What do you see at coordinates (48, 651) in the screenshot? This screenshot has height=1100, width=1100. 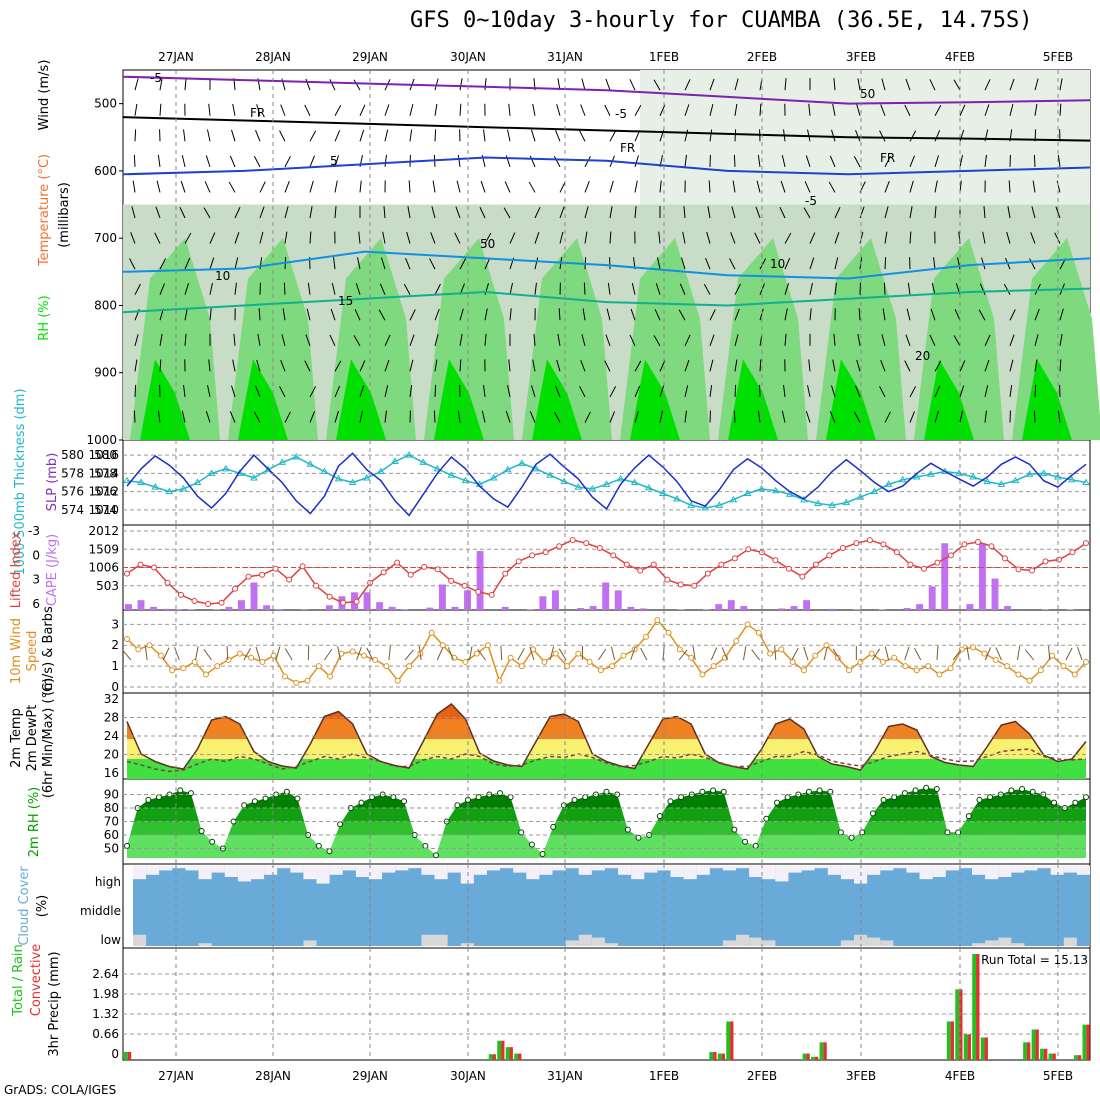 I see `wind-ylabel-c: (m/s) & Barbs` at bounding box center [48, 651].